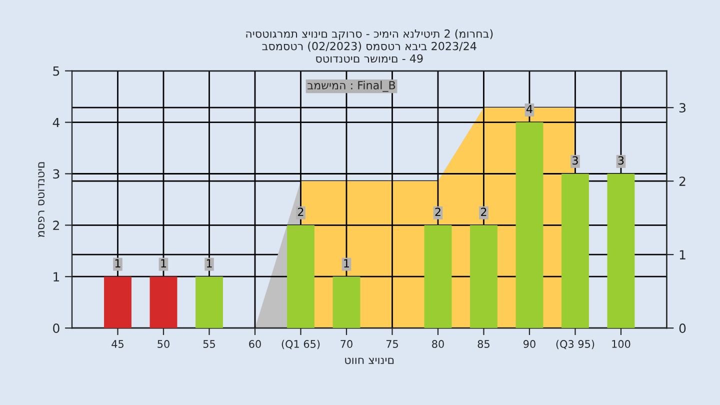  I want to click on x-tick-label: 85, so click(484, 344).